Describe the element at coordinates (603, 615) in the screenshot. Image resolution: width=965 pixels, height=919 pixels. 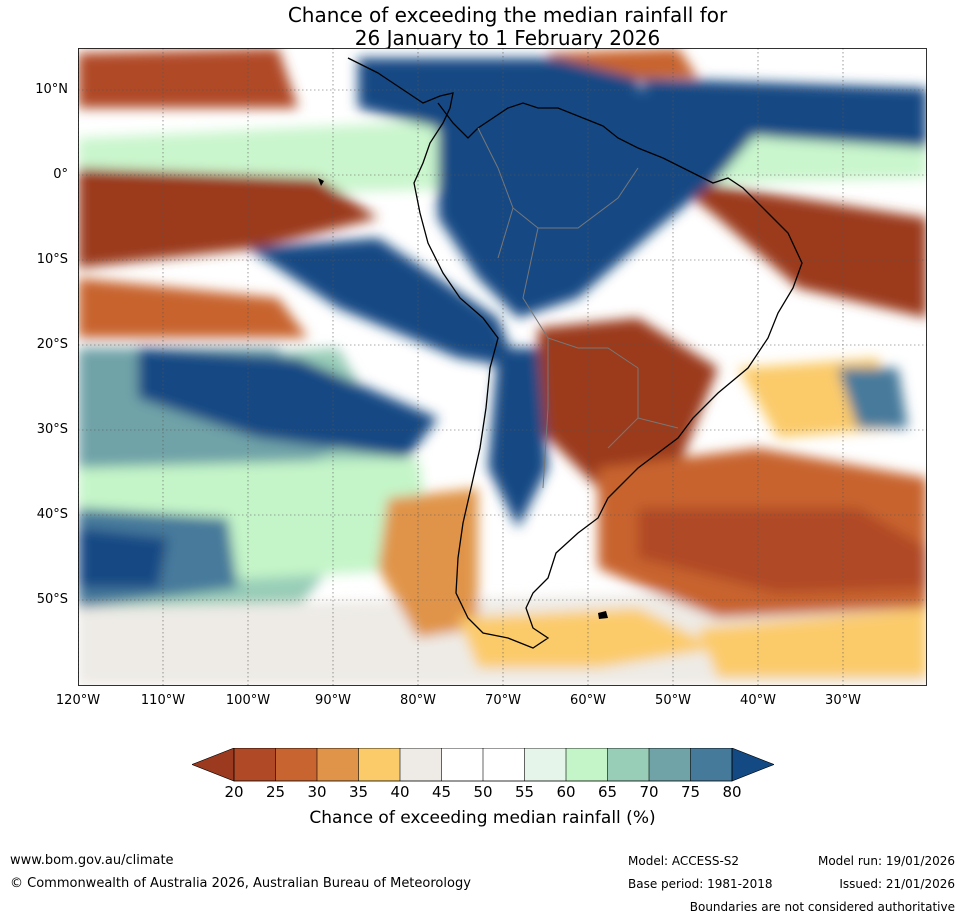
I see `falkland-islands` at that location.